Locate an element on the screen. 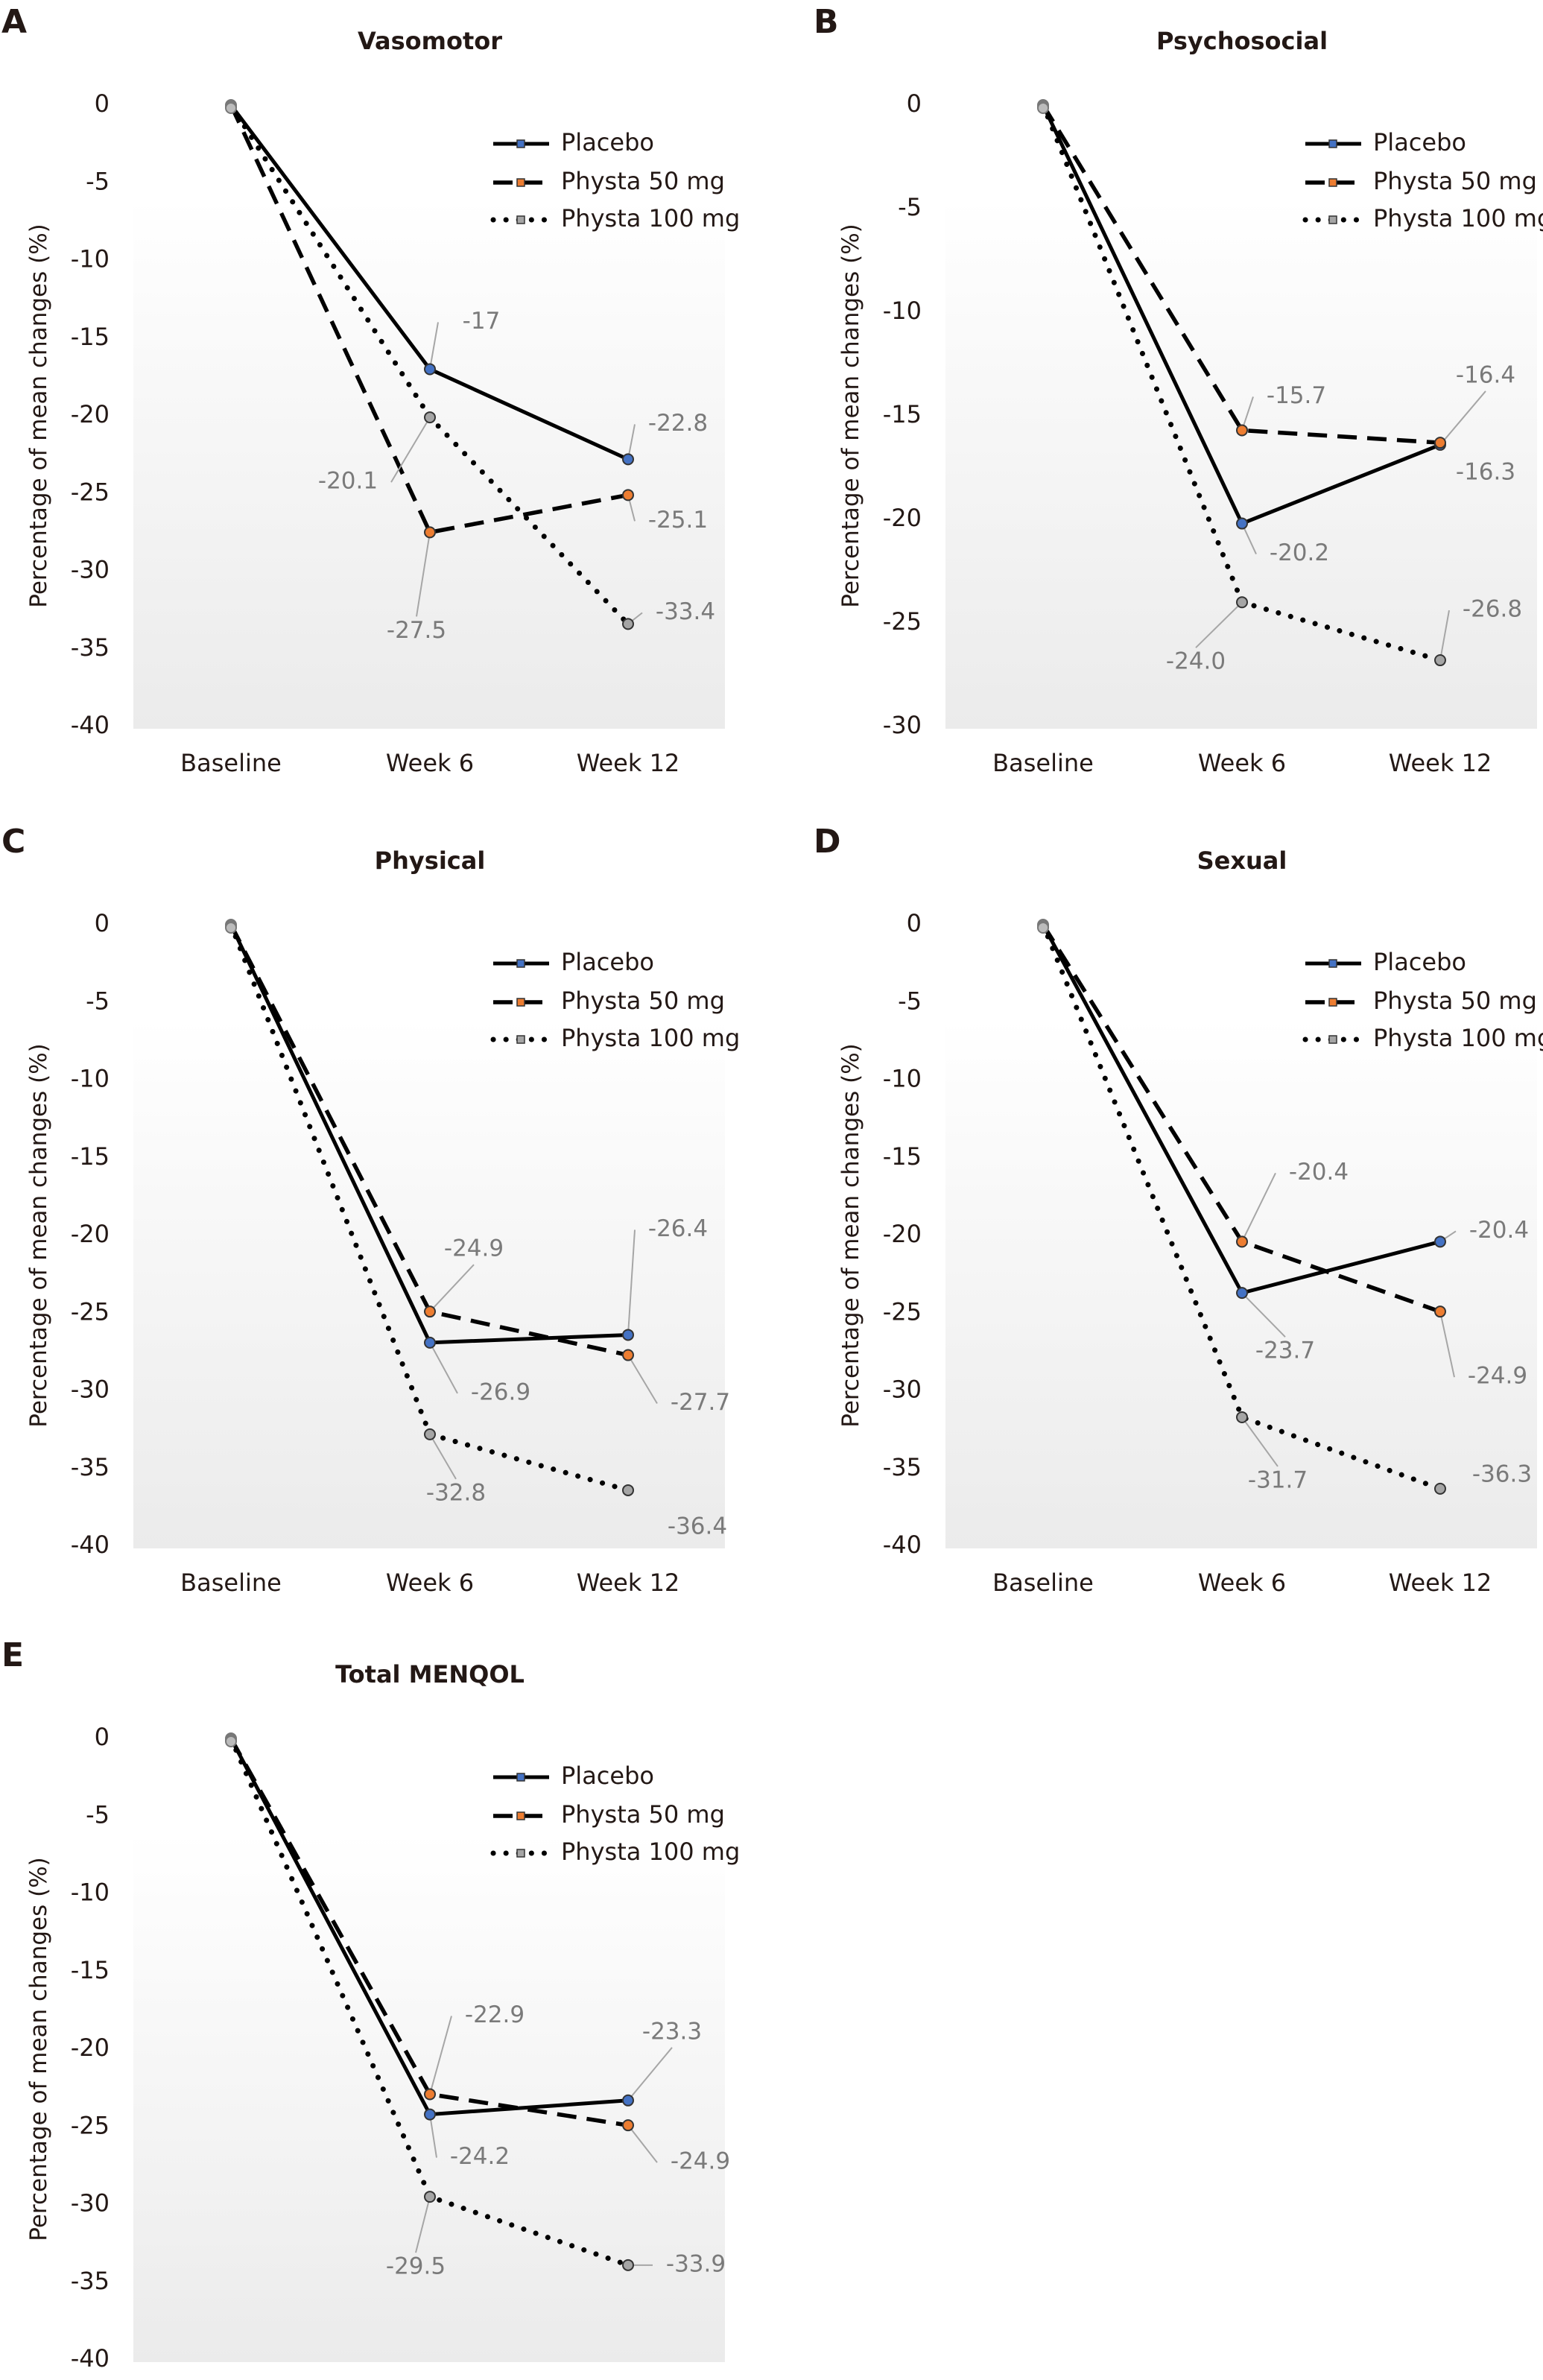 The height and width of the screenshot is (2380, 1543). data-label: -24.9 is located at coordinates (1497, 1376).